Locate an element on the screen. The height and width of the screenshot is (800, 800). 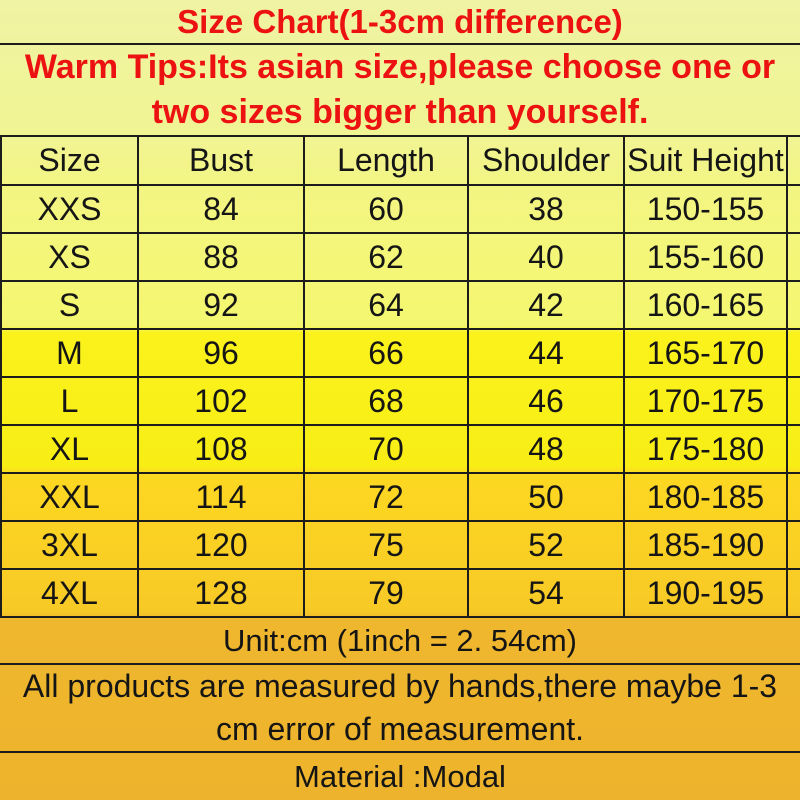
table-cell: 48 is located at coordinates (547, 449).